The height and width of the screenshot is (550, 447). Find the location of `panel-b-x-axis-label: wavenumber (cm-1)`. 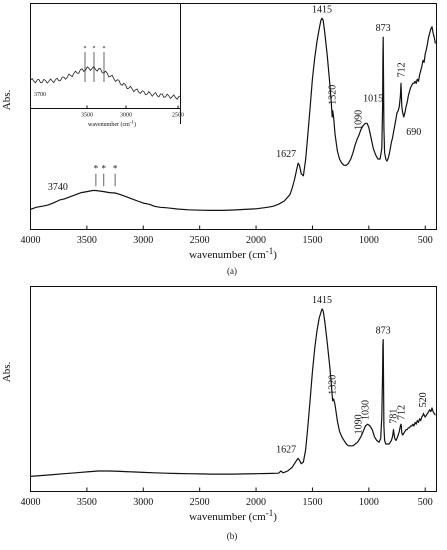

panel-b-x-axis-label: wavenumber (cm-1) is located at coordinates (233, 515).